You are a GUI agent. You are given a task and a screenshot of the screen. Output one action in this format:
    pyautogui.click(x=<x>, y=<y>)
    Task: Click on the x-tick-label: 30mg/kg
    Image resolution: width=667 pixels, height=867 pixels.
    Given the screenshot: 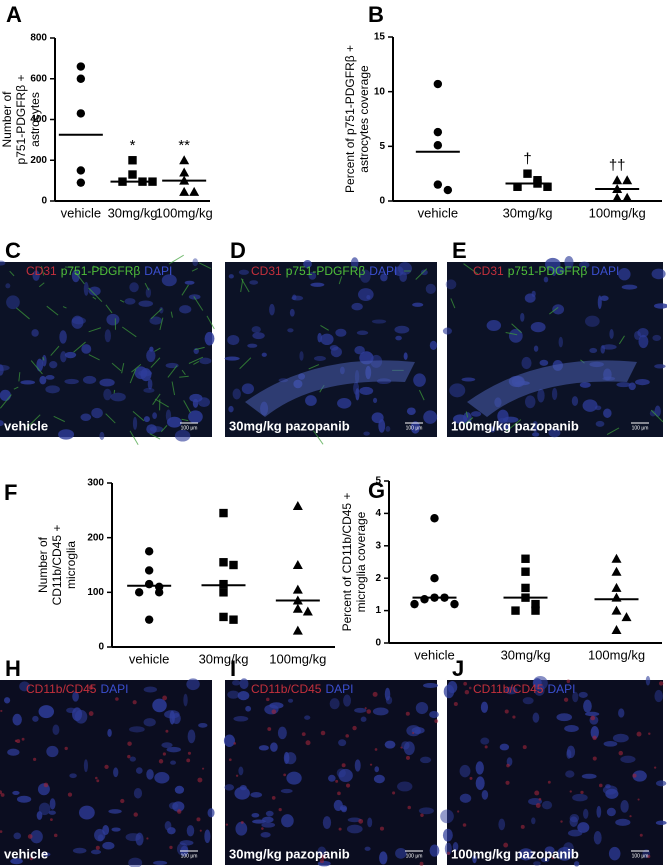 What is the action you would take?
    pyautogui.click(x=528, y=212)
    